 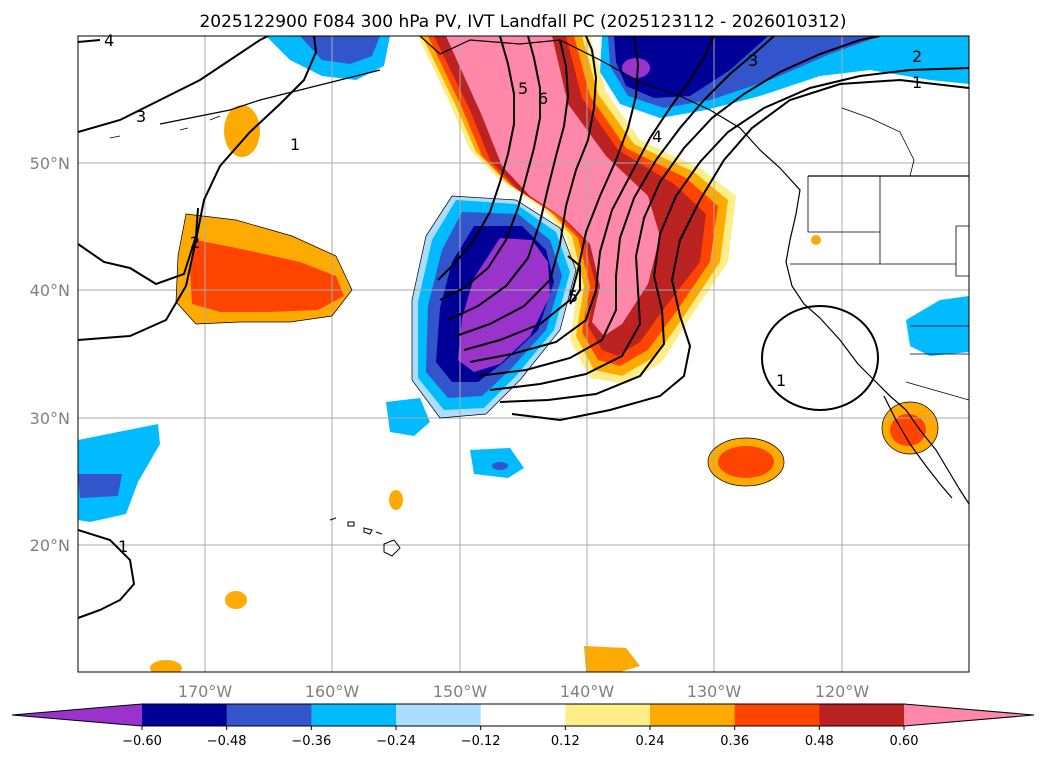 What do you see at coordinates (460, 691) in the screenshot?
I see `lon-label: 150°W` at bounding box center [460, 691].